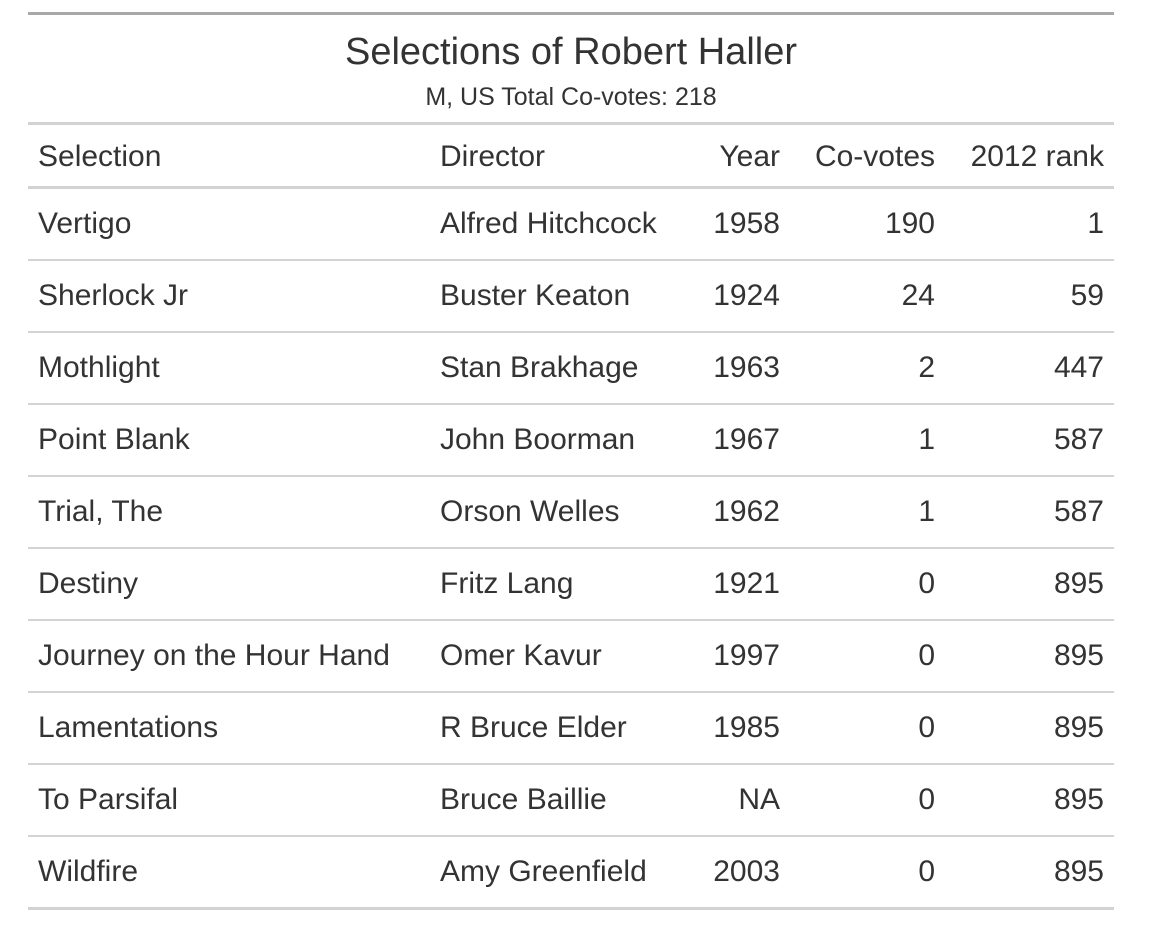  Describe the element at coordinates (740, 368) in the screenshot. I see `cell-year: 1963` at that location.